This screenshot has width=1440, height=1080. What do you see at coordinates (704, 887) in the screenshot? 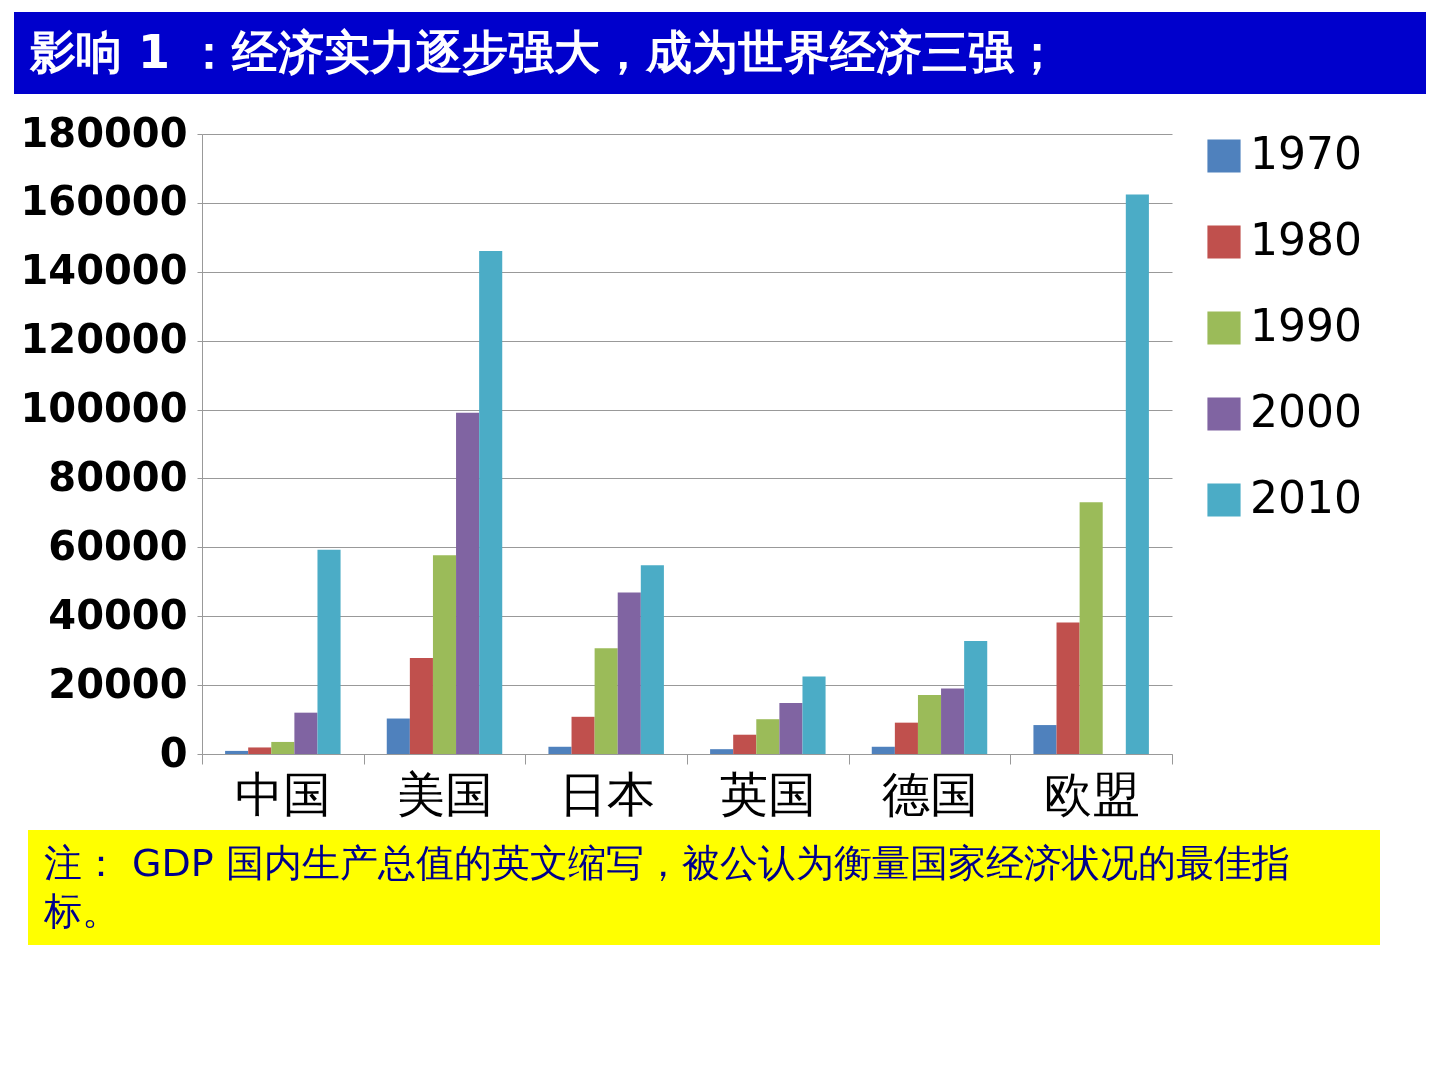
I see `text: 注： GDP 国内生产总值的英文缩写，被公认为衡量国家经济状况的最佳指标。` at bounding box center [704, 887].